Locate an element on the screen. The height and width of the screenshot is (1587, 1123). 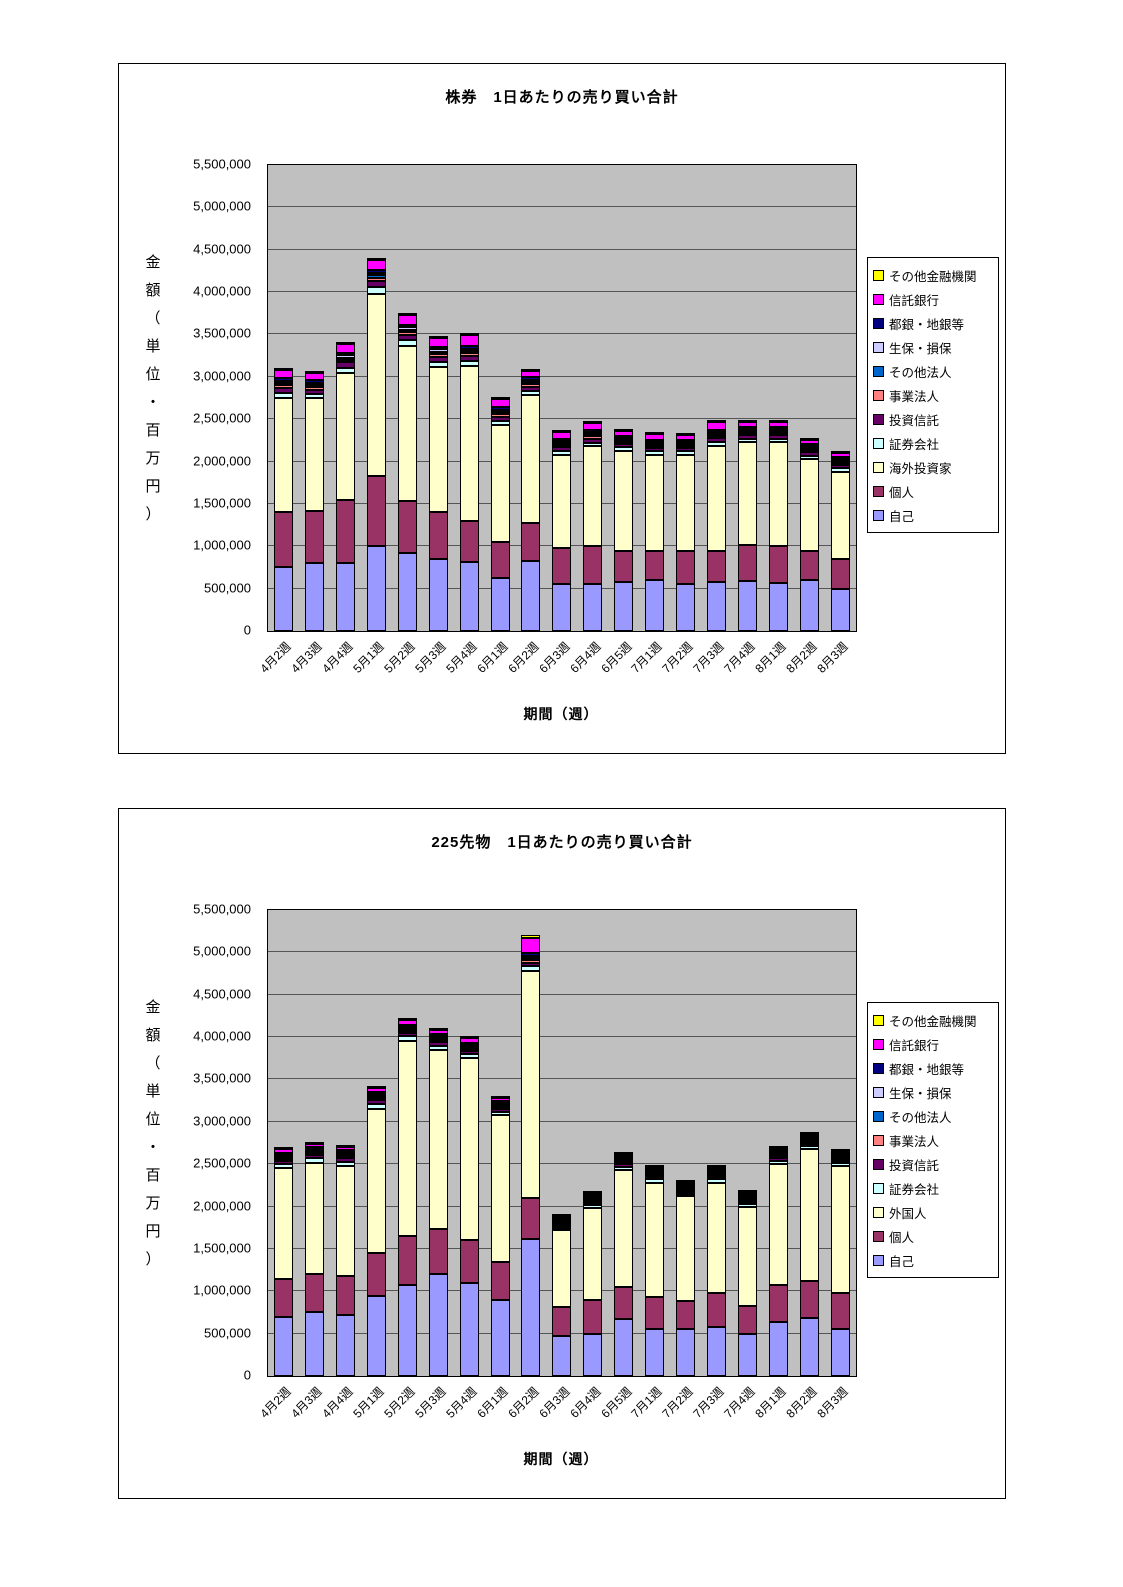
x-tick-label: 4月2週 is located at coordinates (275, 657).